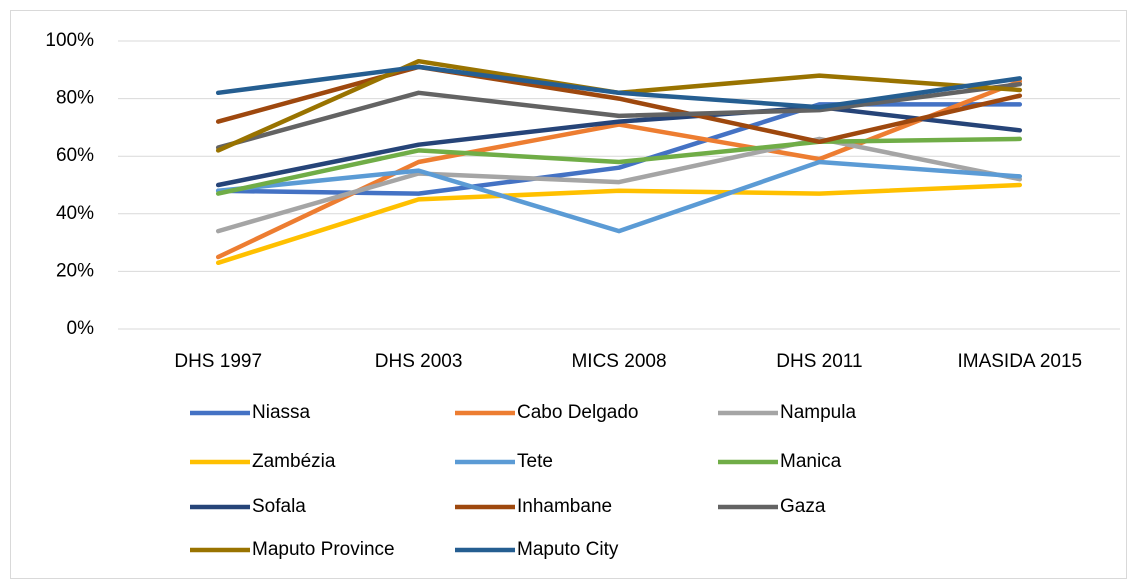 Image resolution: width=1137 pixels, height=579 pixels. Describe the element at coordinates (81, 328) in the screenshot. I see `y-tick-label: 0%` at that location.